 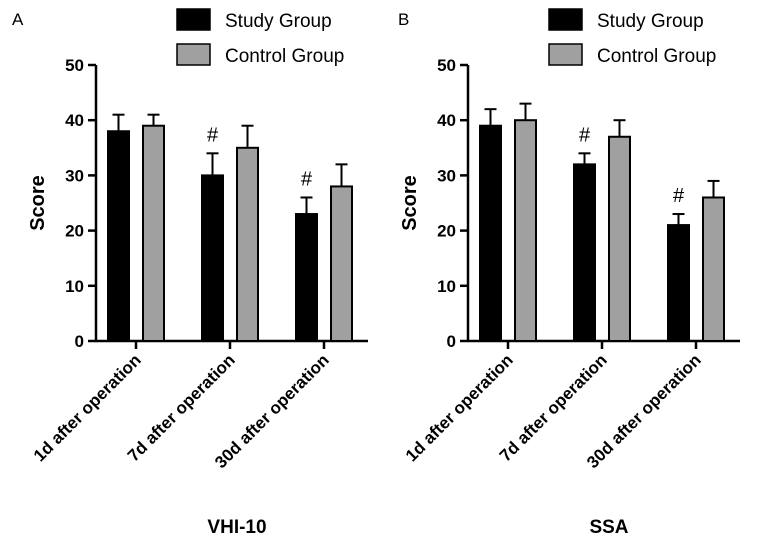 What do you see at coordinates (403, 19) in the screenshot?
I see `panel-letter: B` at bounding box center [403, 19].